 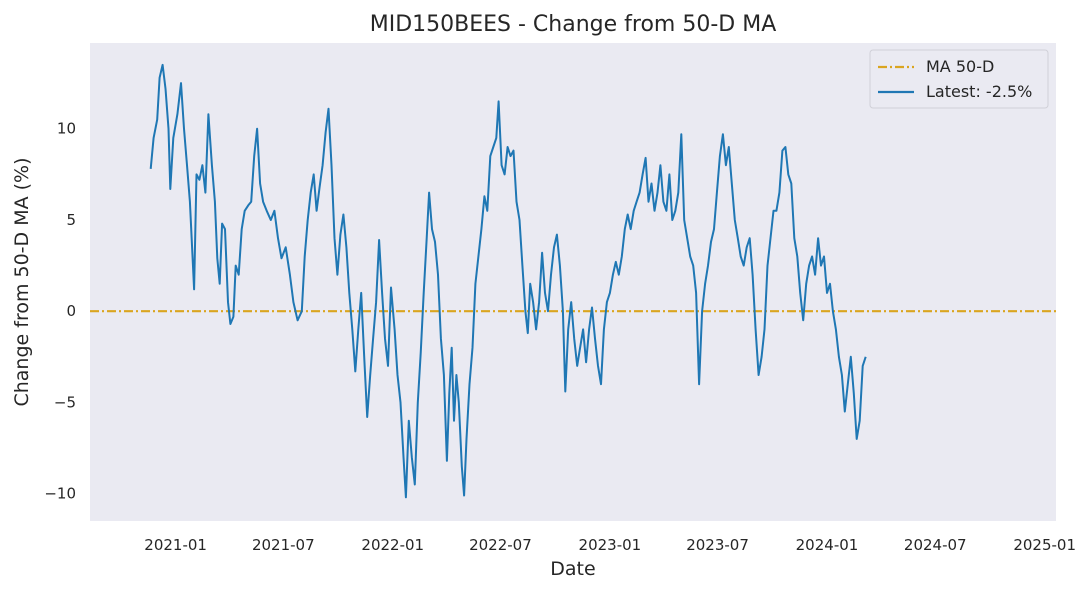 What do you see at coordinates (827, 545) in the screenshot?
I see `x-tick-label: 2024-01` at bounding box center [827, 545].